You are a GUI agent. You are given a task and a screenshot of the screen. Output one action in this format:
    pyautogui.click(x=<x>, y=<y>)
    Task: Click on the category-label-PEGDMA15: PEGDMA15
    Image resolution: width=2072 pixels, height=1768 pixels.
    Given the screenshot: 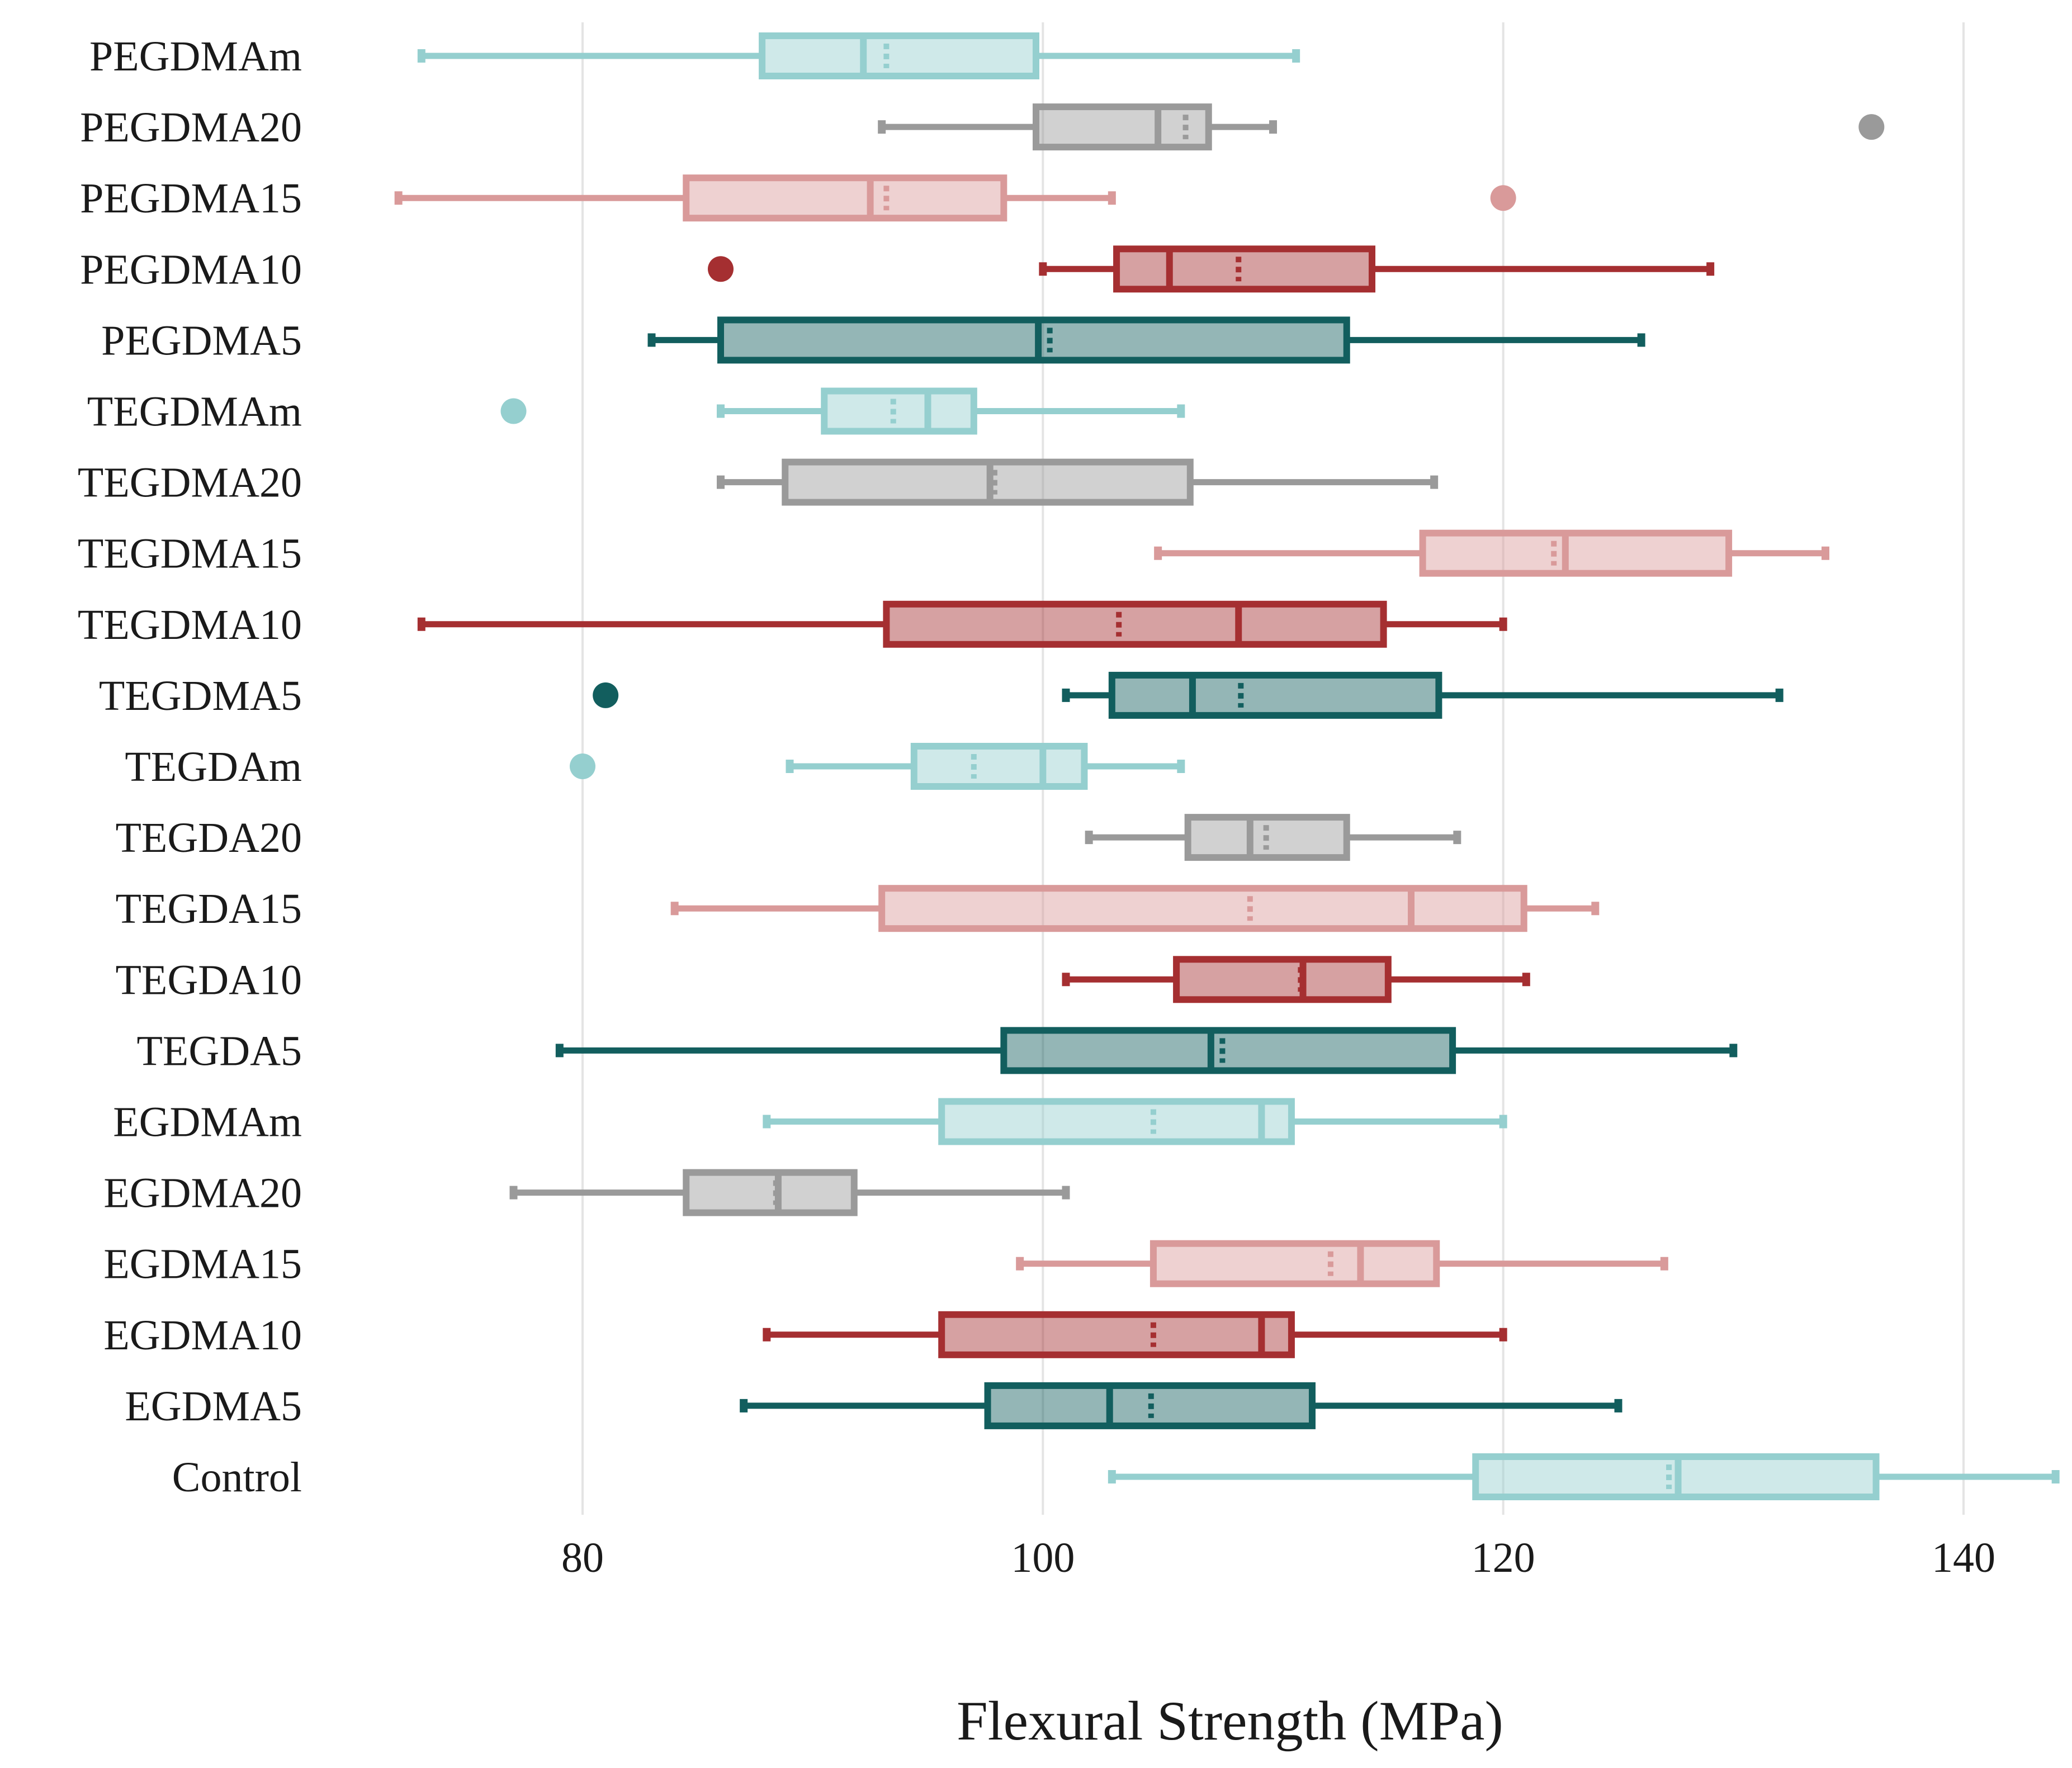 What is the action you would take?
    pyautogui.click(x=191, y=198)
    